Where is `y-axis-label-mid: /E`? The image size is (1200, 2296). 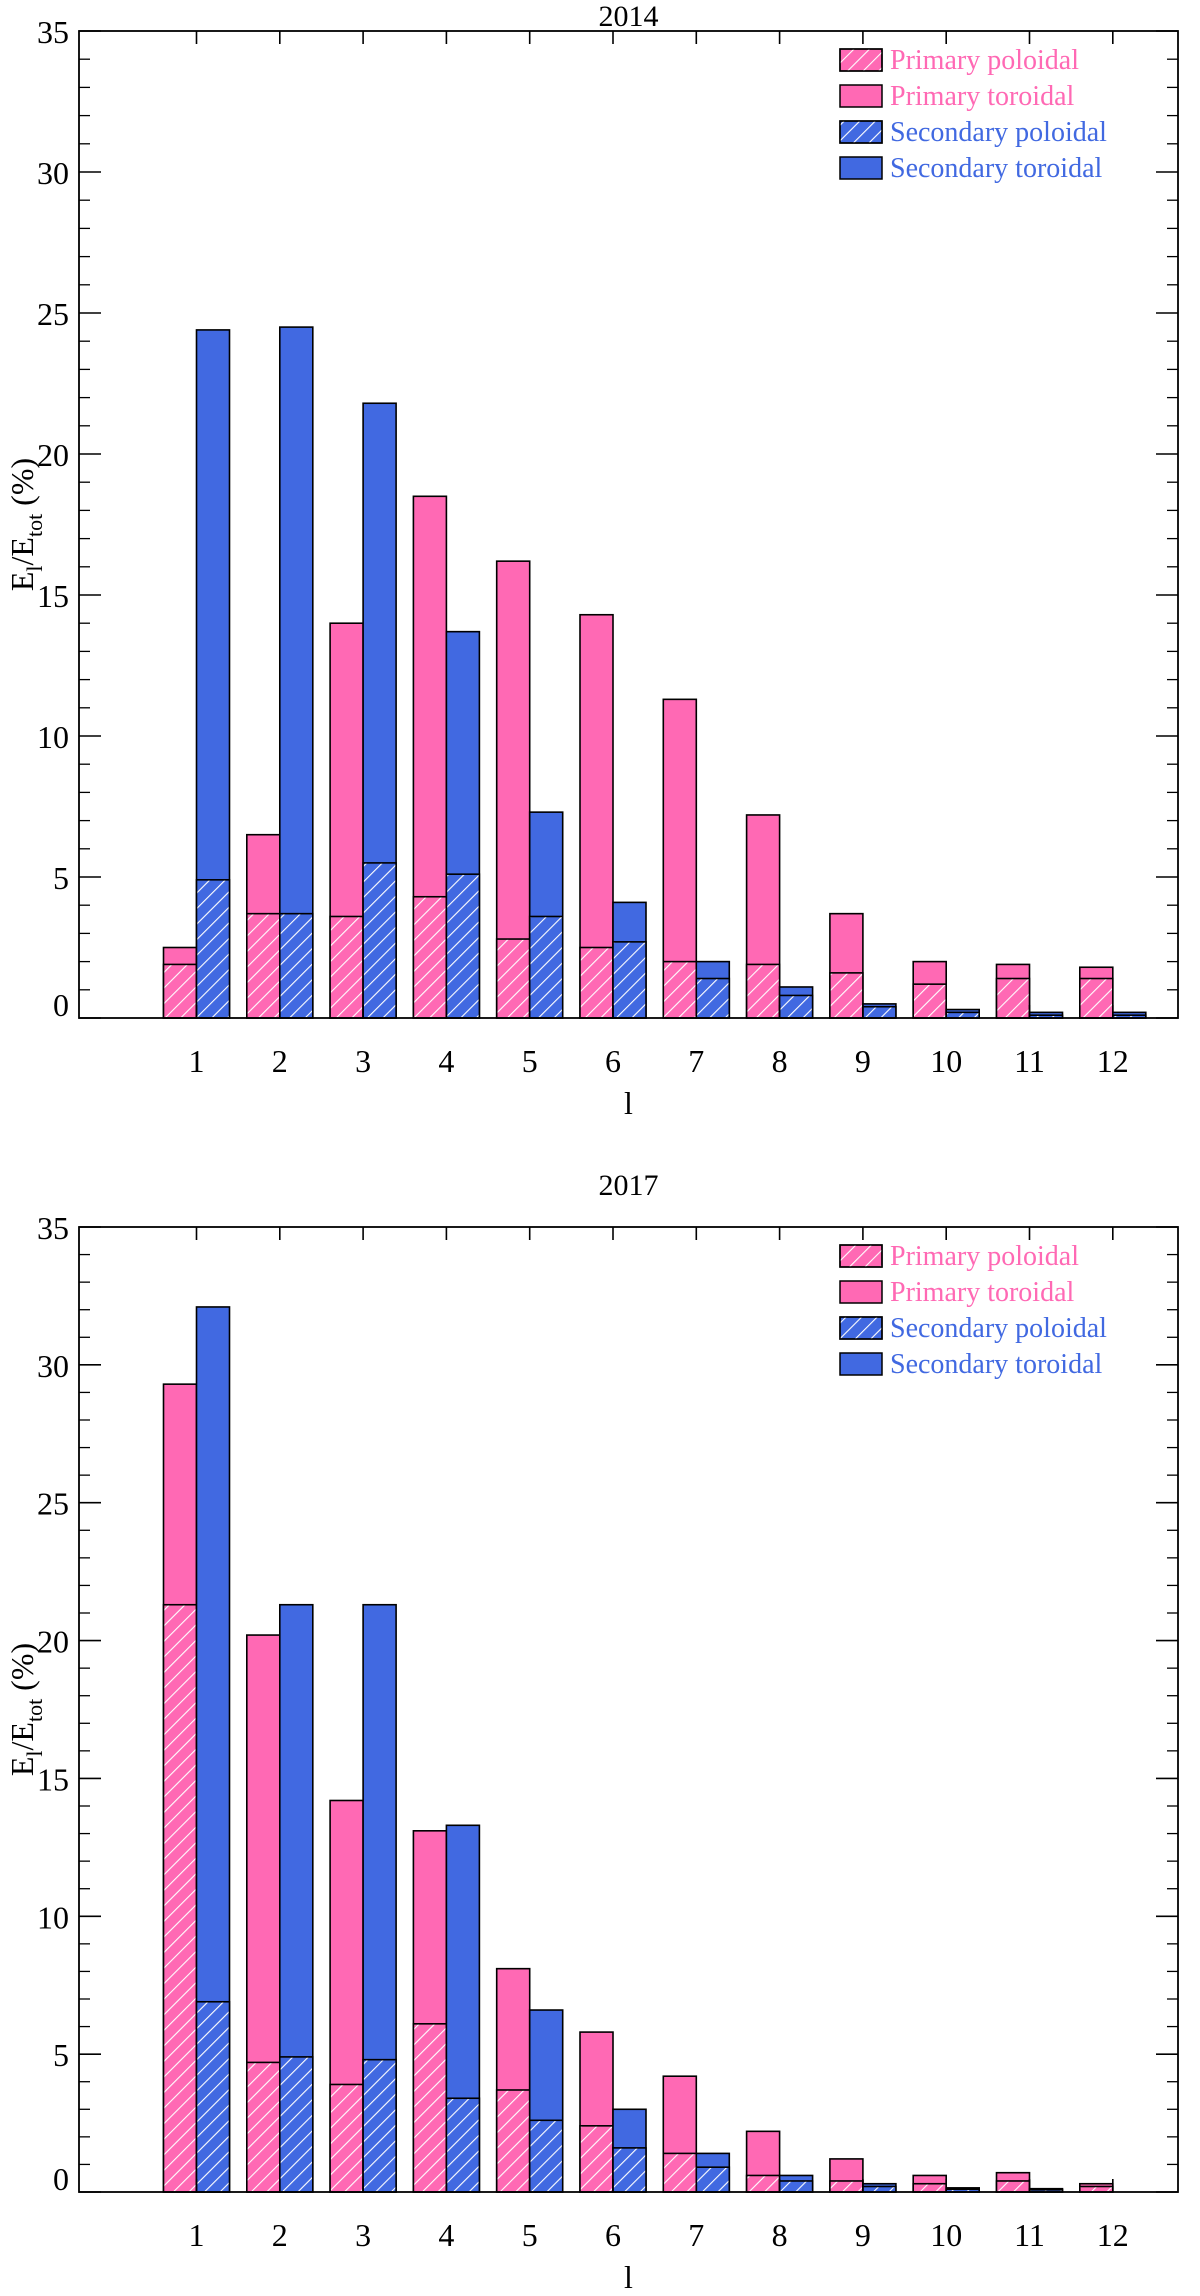
y-axis-label-mid: /E is located at coordinates (22, 1736).